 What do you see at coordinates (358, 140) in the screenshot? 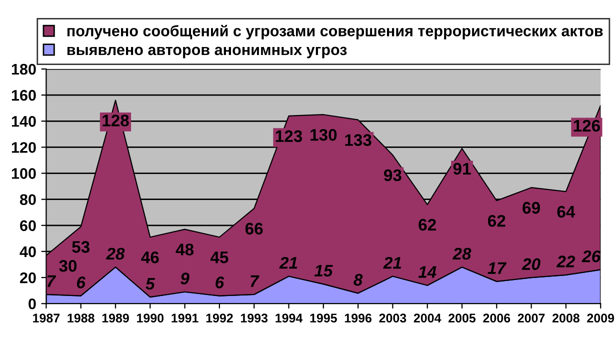
I see `data-label: 133` at bounding box center [358, 140].